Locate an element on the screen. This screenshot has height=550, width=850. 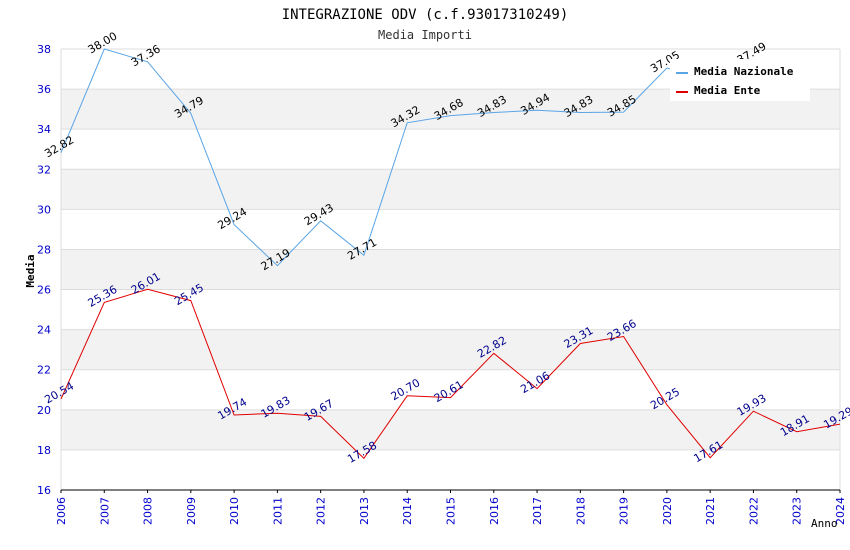
data-label: 37.36 is located at coordinates (146, 55).